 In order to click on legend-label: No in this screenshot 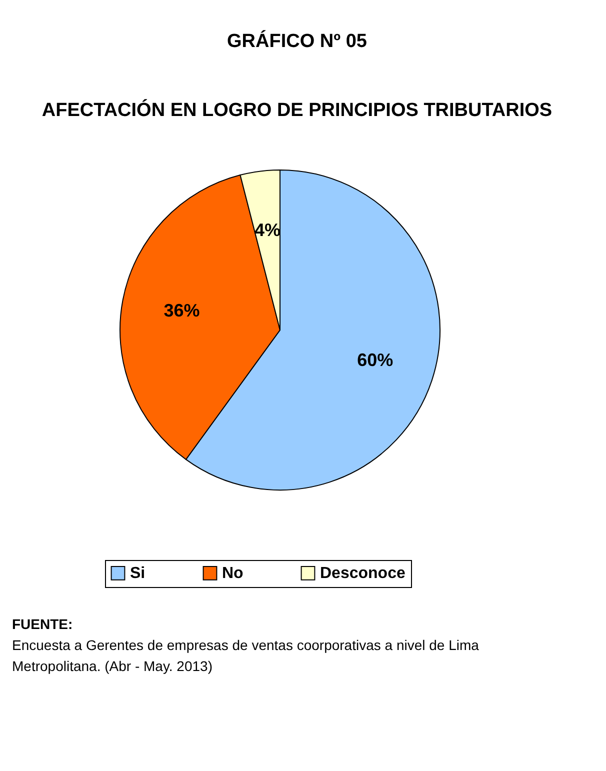, I will do `click(233, 573)`.